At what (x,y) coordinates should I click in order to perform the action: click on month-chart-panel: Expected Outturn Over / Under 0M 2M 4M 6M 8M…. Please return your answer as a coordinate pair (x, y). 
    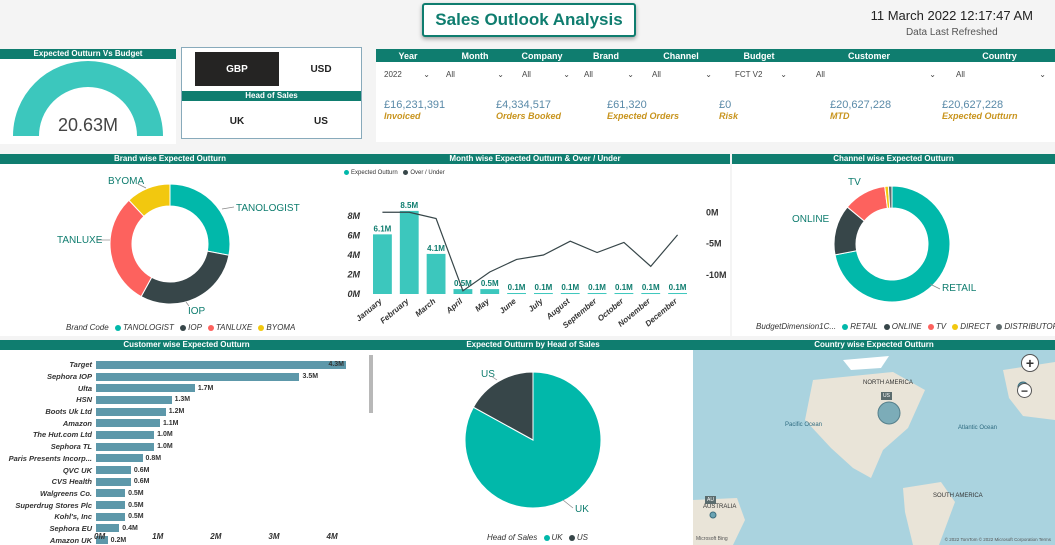
    Looking at the image, I should click on (535, 250).